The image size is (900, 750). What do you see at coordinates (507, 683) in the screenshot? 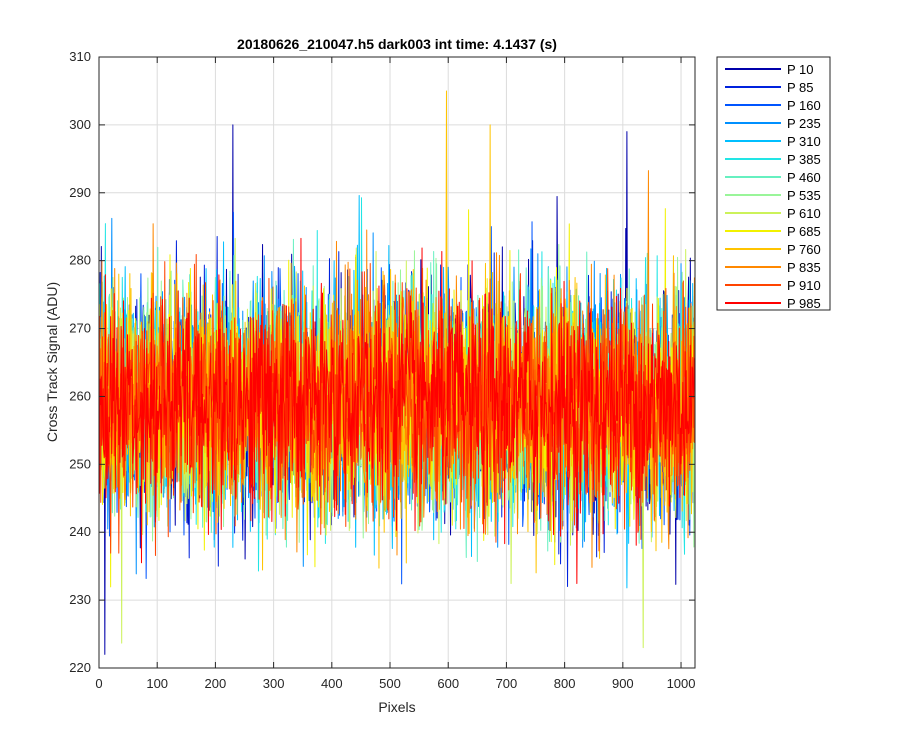
I see `x-tick-label: 700` at bounding box center [507, 683].